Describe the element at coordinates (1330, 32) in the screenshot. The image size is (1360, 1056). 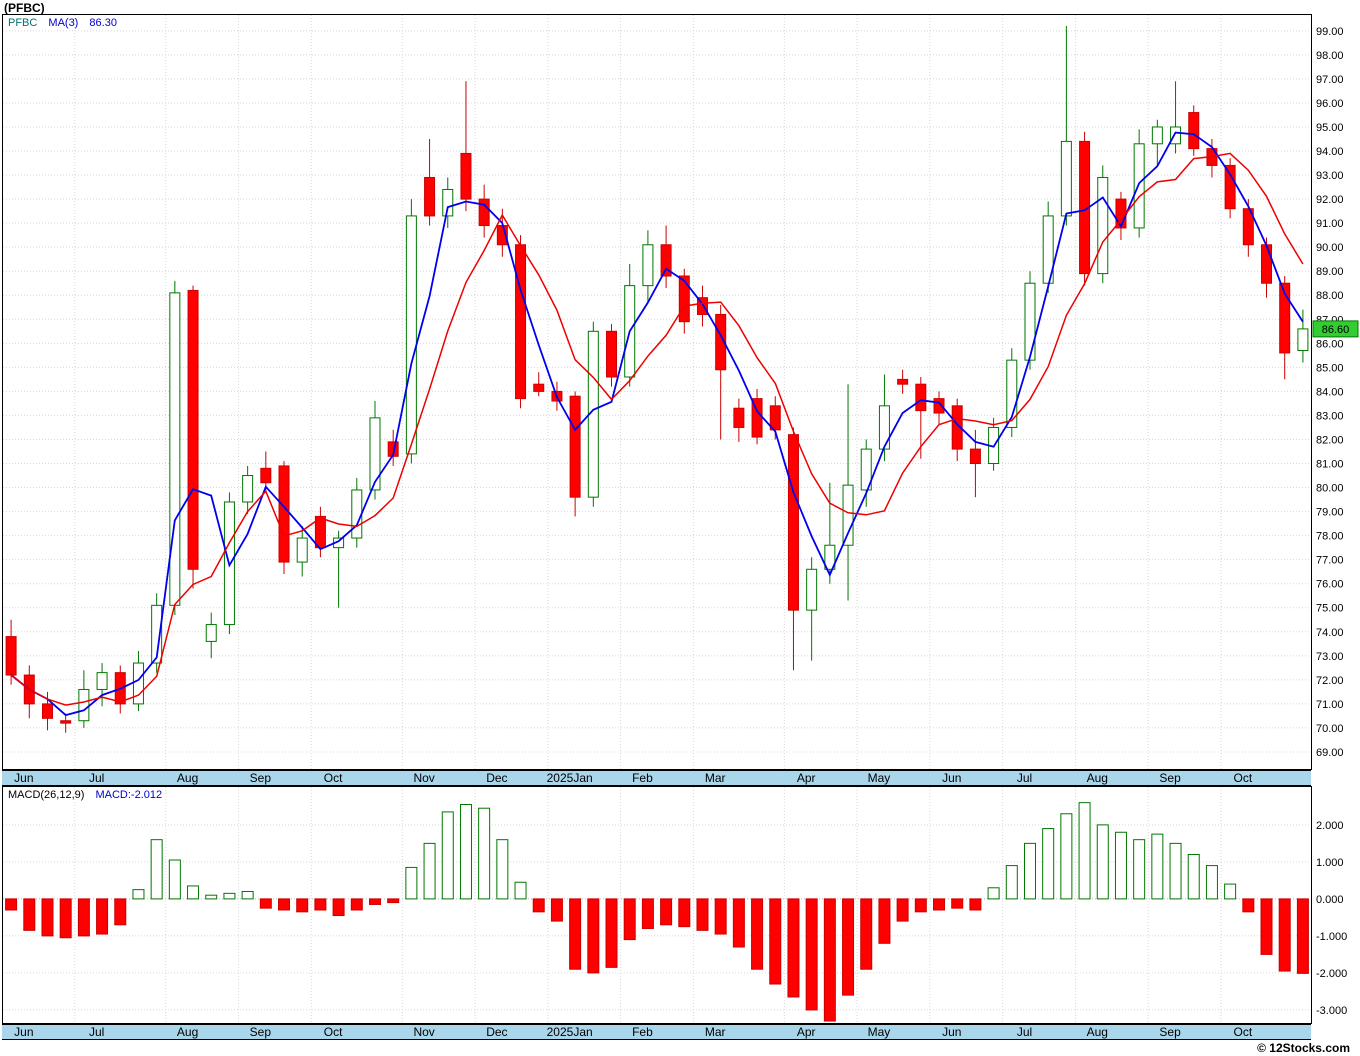
I see `price-axis-label: 99.00` at that location.